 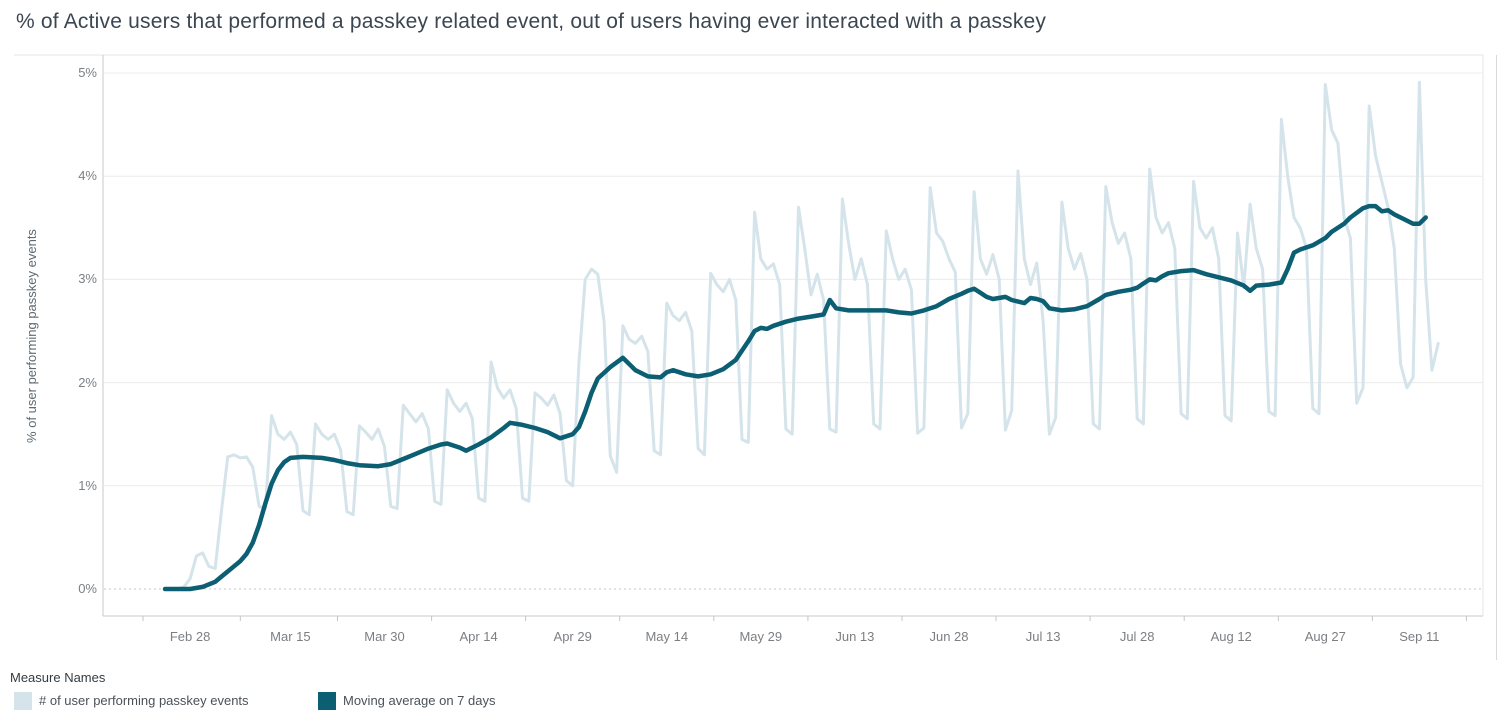 I want to click on legend-item-label: Moving average on 7 days, so click(x=419, y=700).